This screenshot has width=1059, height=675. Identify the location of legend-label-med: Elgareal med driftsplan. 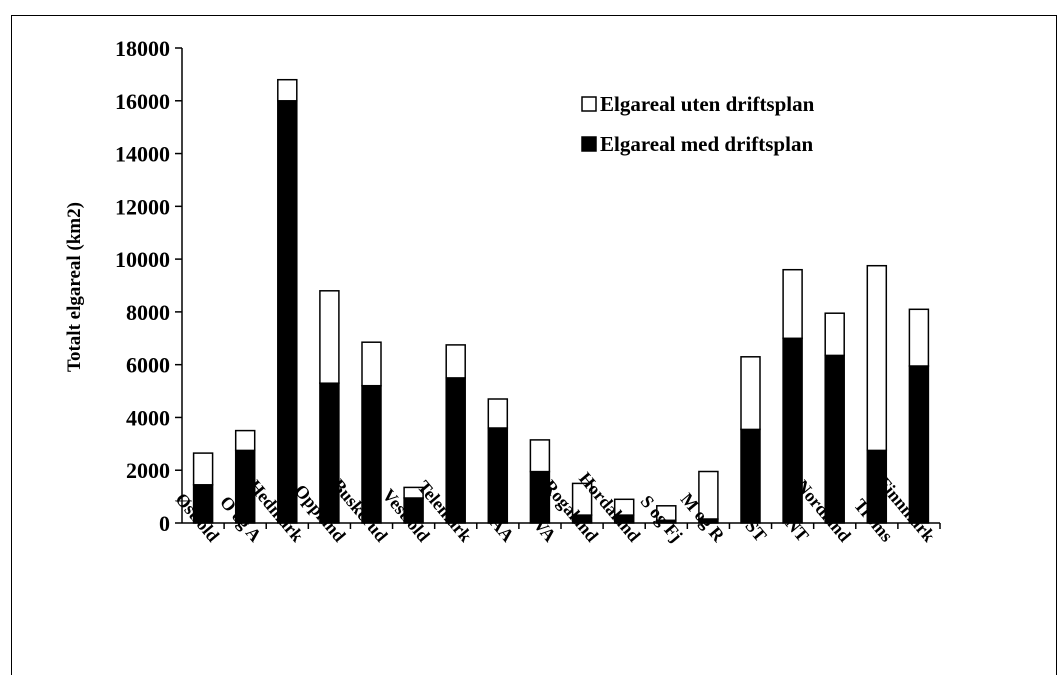
(706, 144).